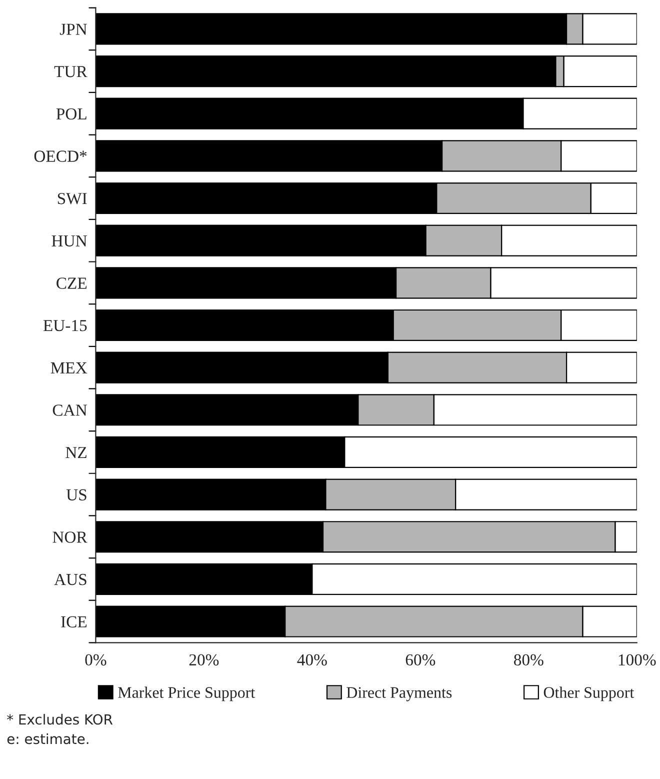  Describe the element at coordinates (76, 494) in the screenshot. I see `y-tick-label: US` at that location.